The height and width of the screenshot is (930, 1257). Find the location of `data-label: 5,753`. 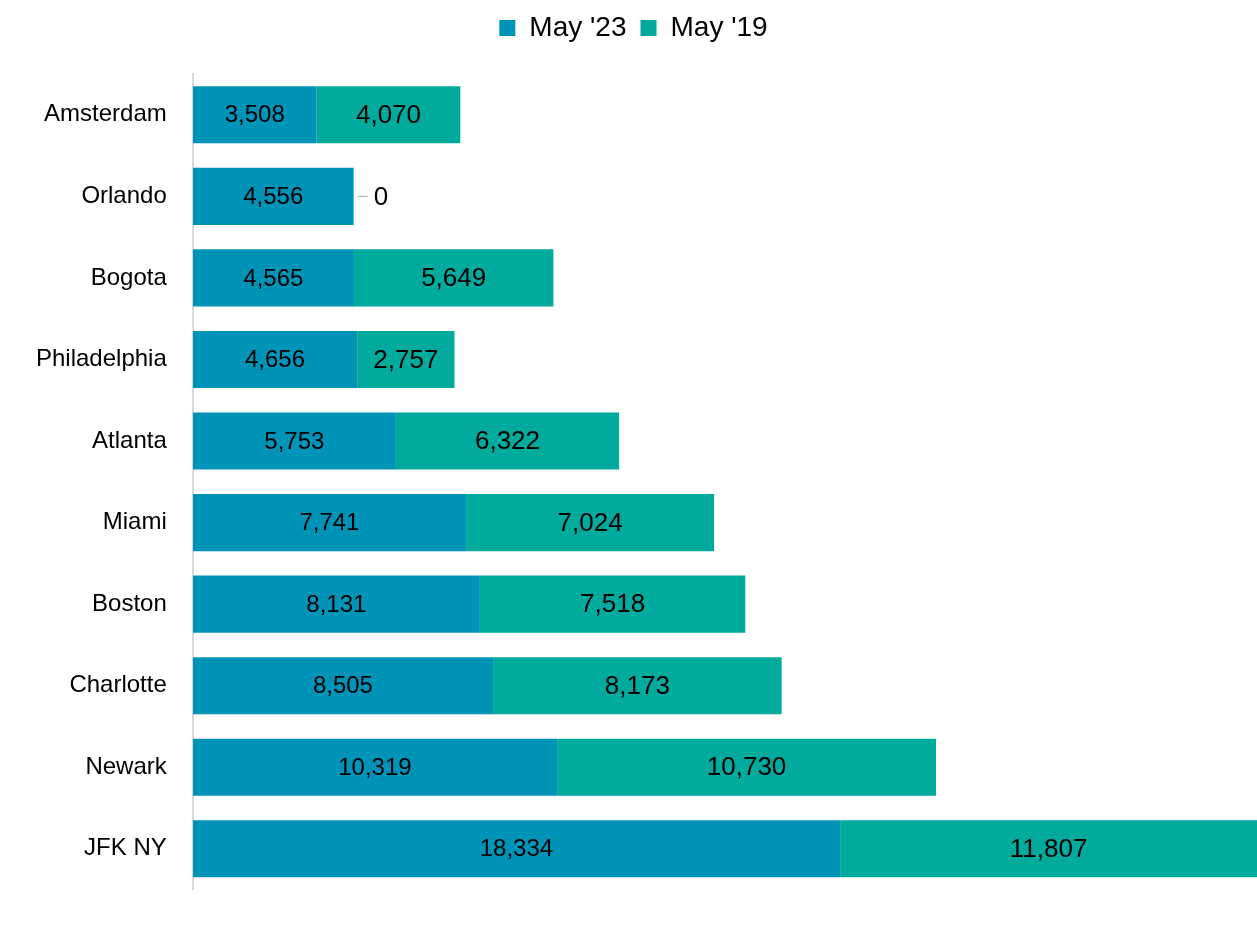

data-label: 5,753 is located at coordinates (294, 440).